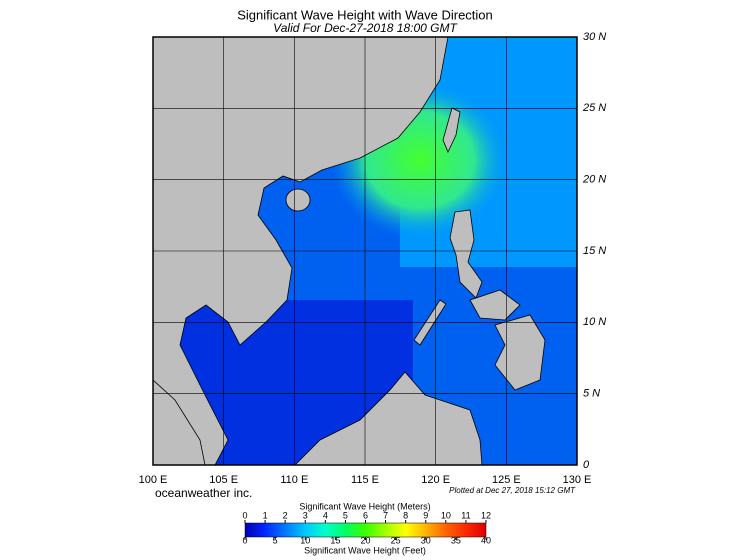 The height and width of the screenshot is (560, 755). What do you see at coordinates (364, 506) in the screenshot?
I see `colorbar-label-meters: Significant Wave Height (Meters)` at bounding box center [364, 506].